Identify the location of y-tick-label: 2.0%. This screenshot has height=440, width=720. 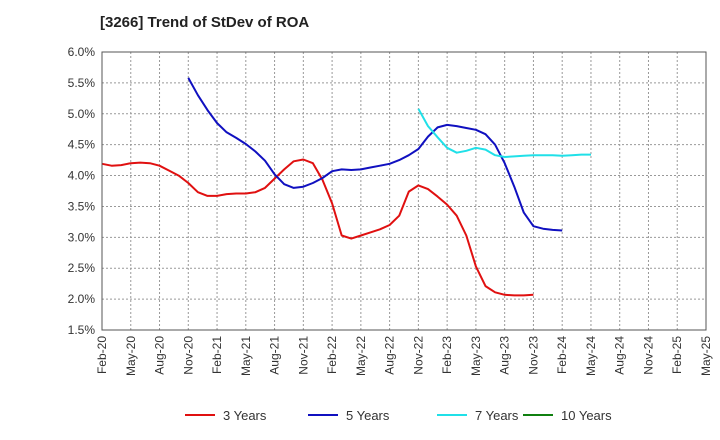
(82, 299).